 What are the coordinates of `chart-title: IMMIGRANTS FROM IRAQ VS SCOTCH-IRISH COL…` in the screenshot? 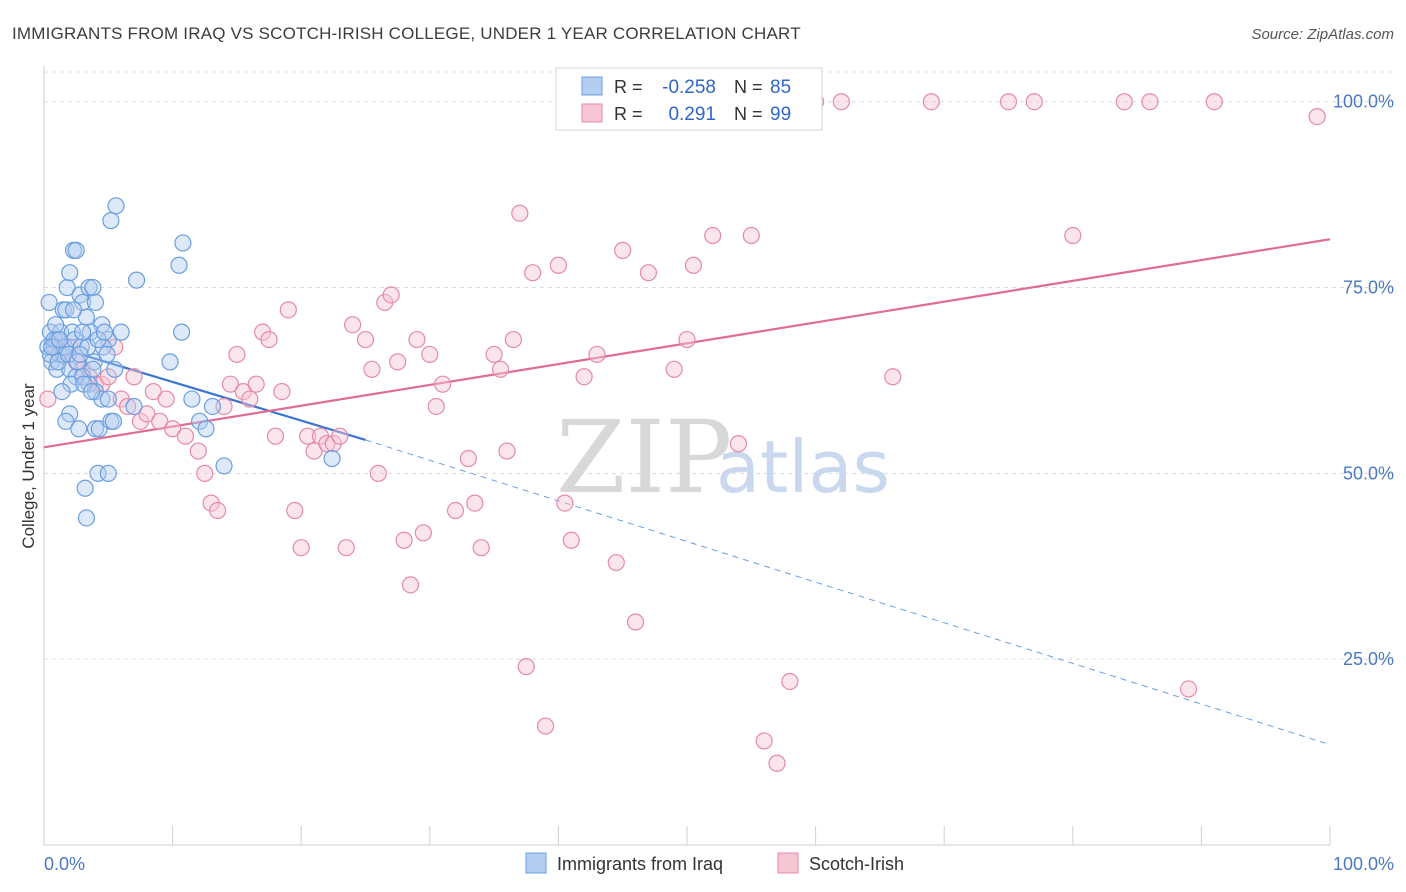 It's located at (406, 33).